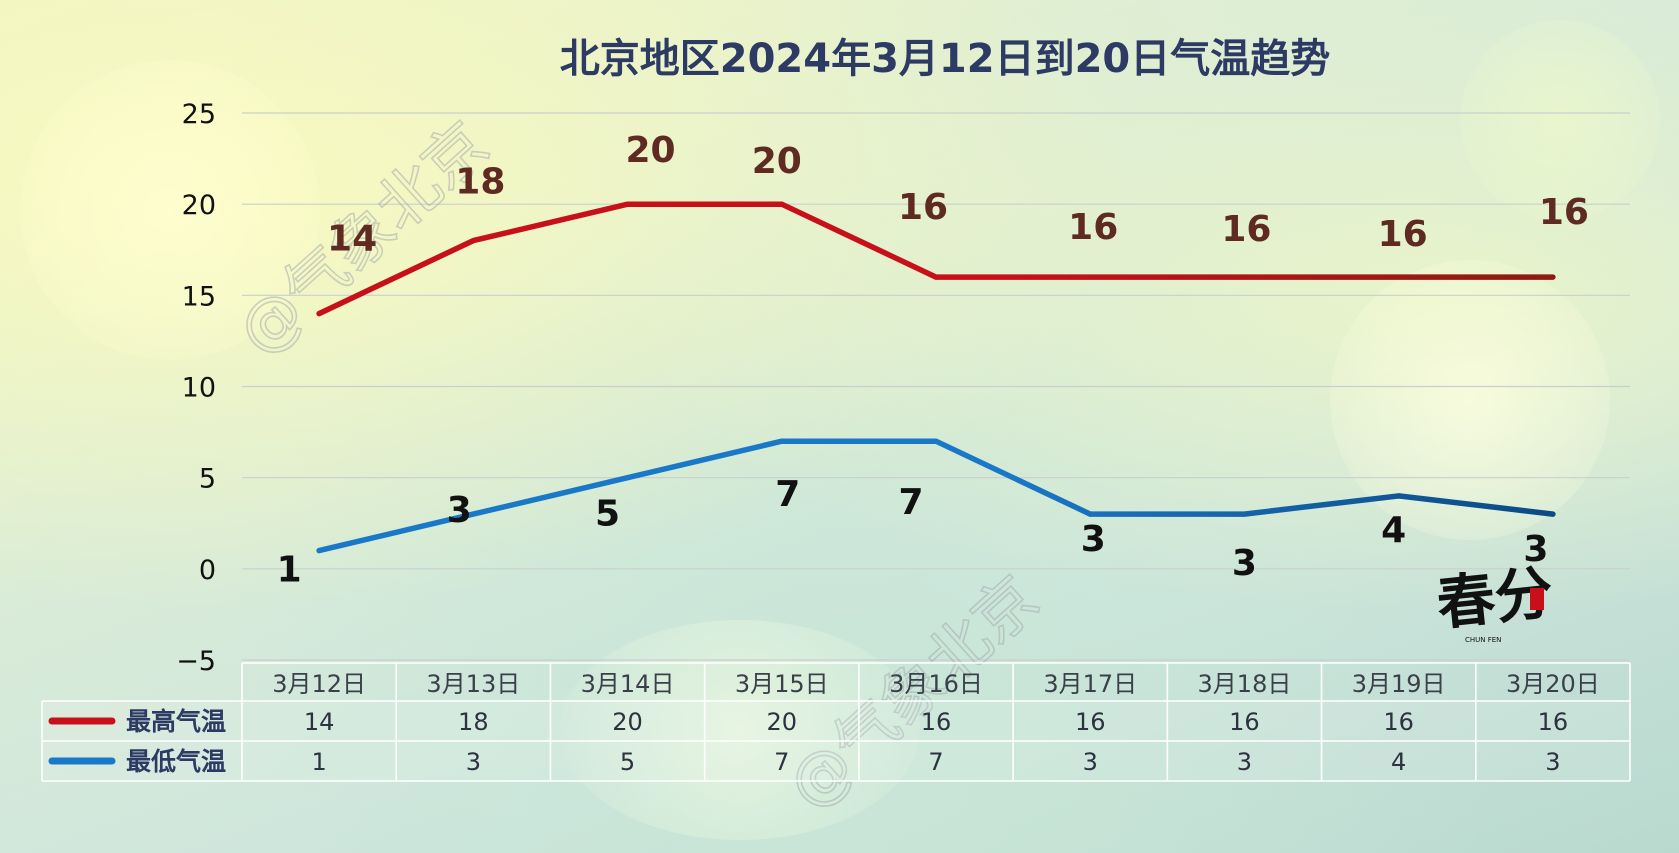  What do you see at coordinates (1483, 640) in the screenshot?
I see `badge-small-text: CHUN FEN` at bounding box center [1483, 640].